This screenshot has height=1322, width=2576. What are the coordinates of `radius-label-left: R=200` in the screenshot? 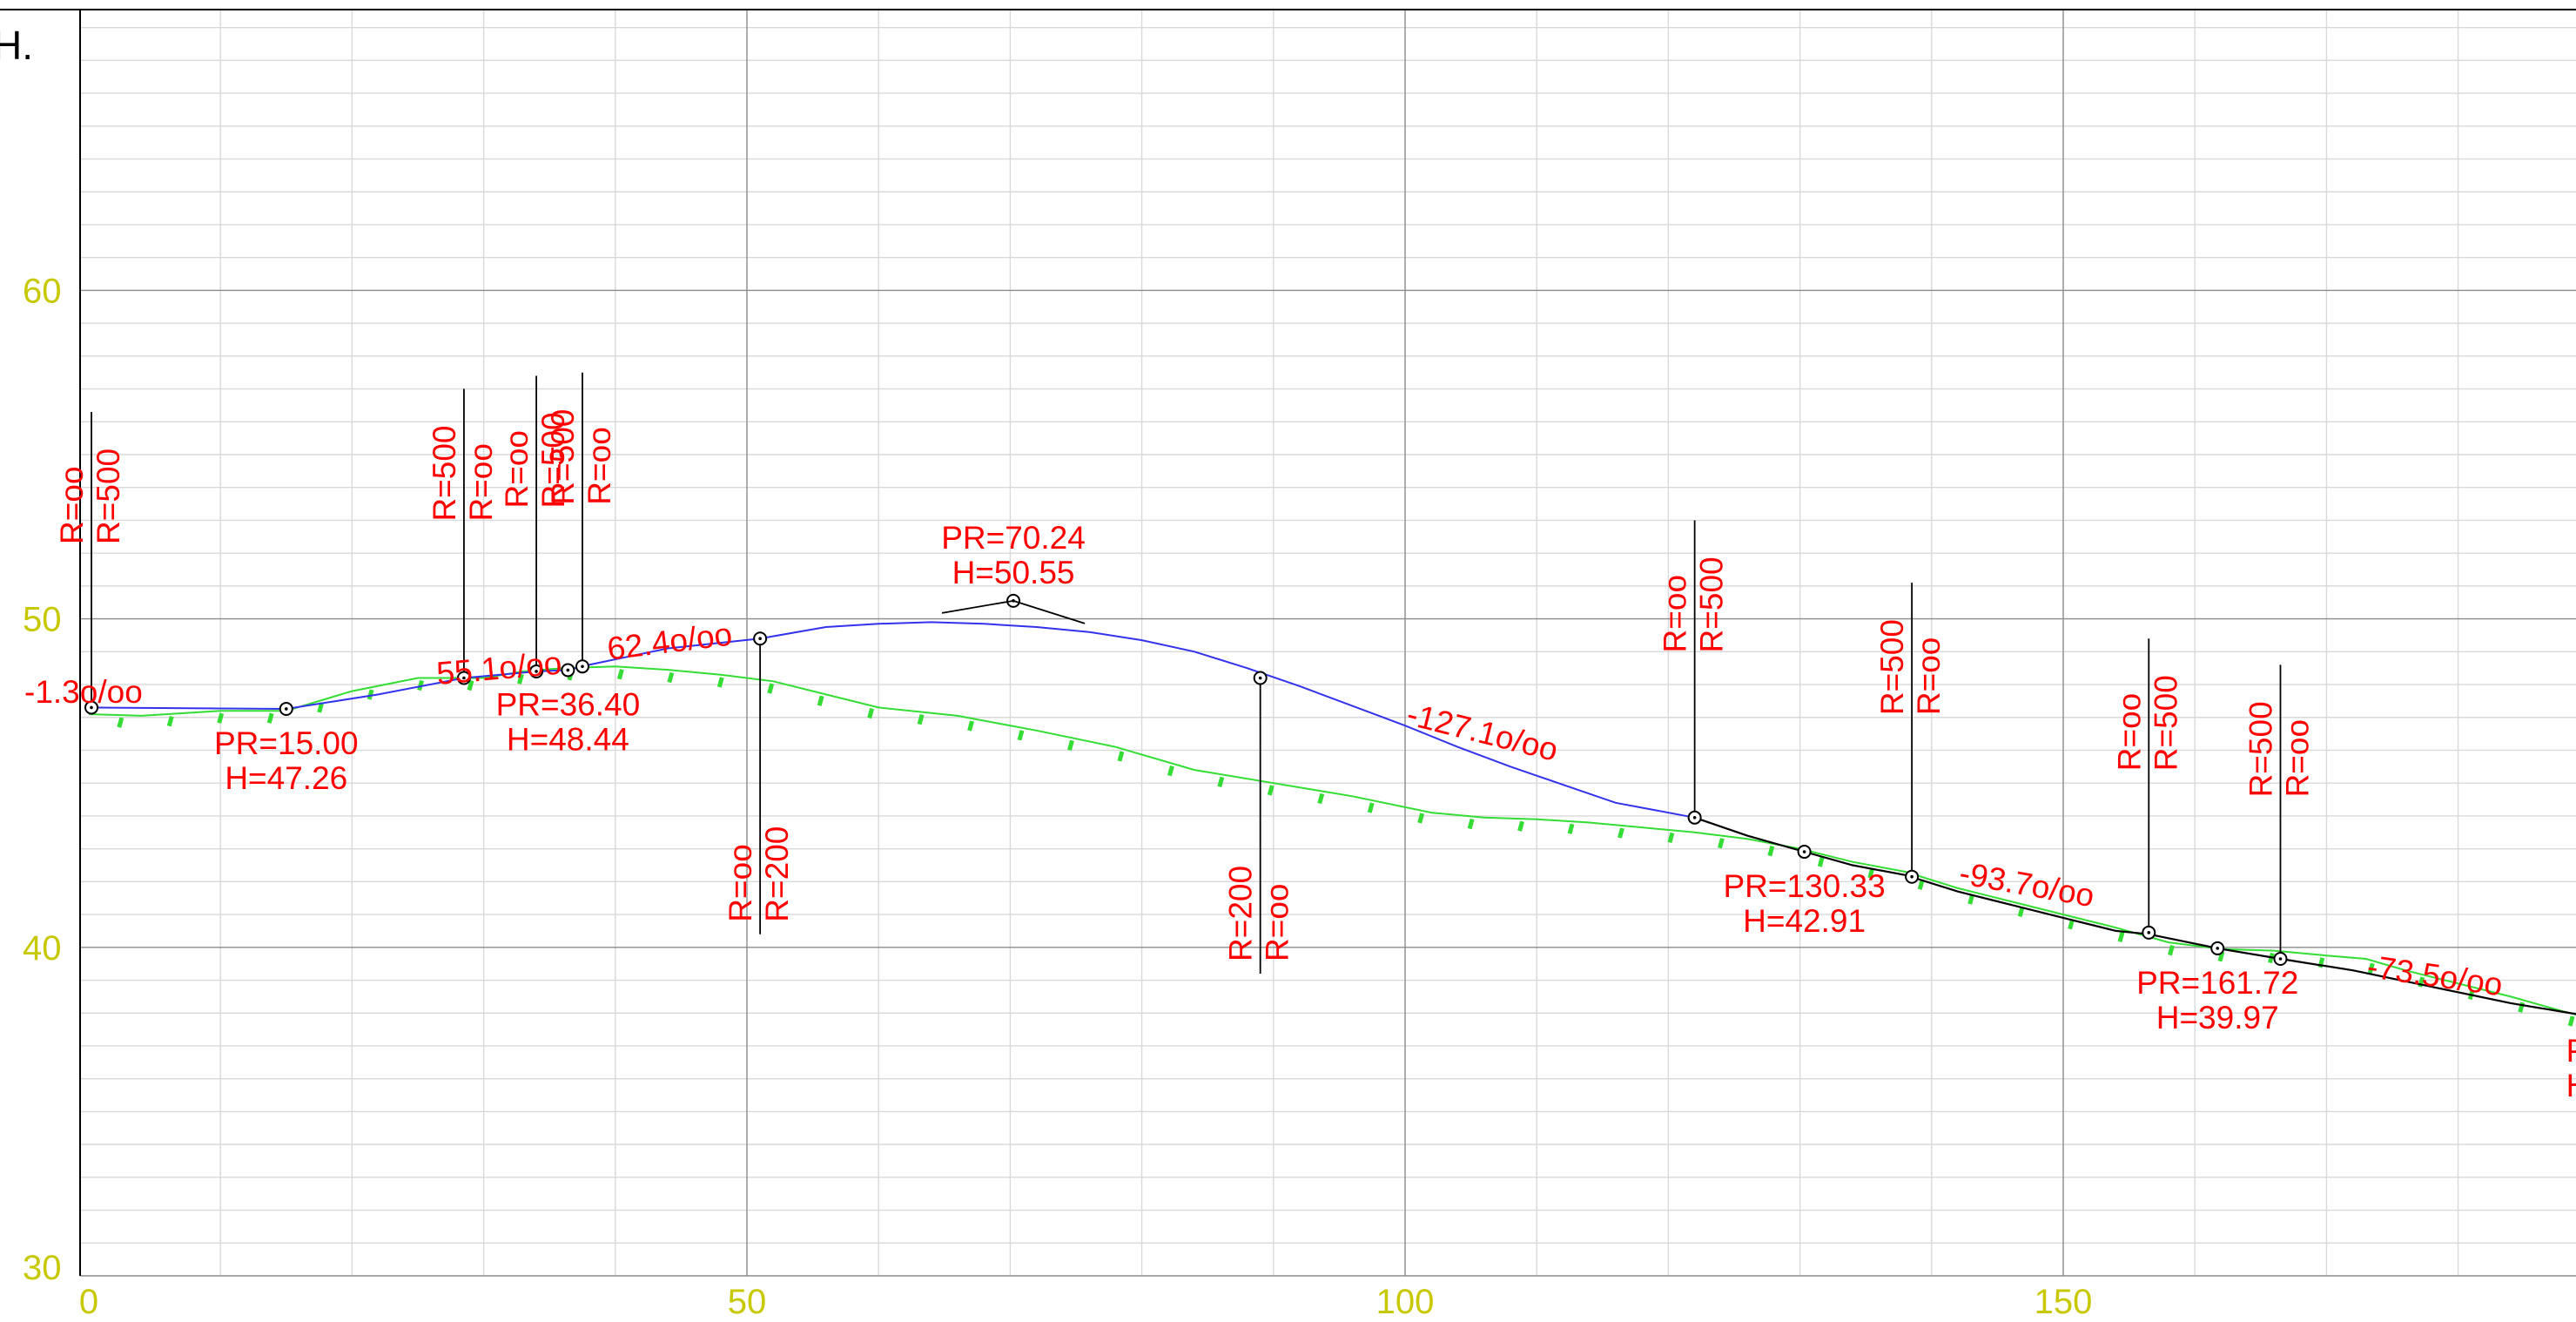 It's located at (1241, 913).